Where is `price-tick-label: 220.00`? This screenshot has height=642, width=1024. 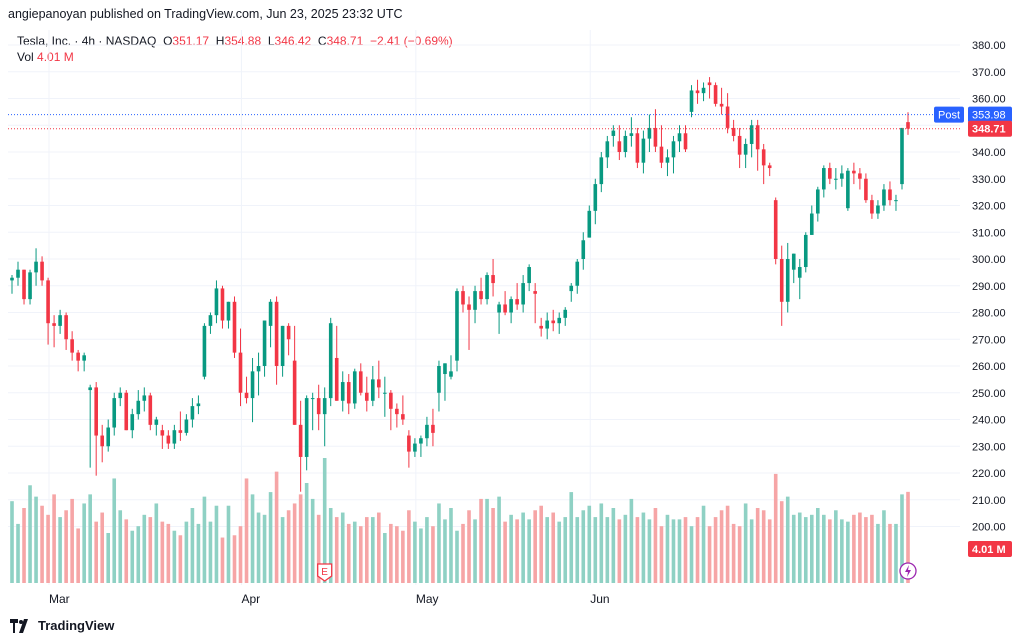
price-tick-label: 220.00 is located at coordinates (989, 474).